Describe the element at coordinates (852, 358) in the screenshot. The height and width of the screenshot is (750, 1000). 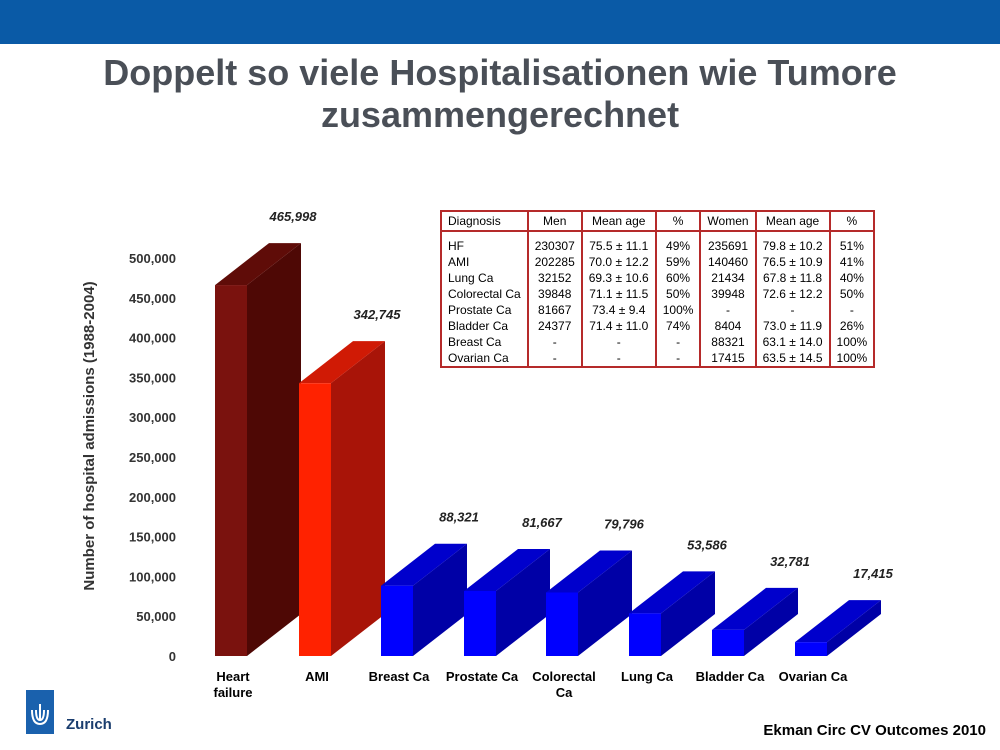
I see `cell-women-percent: 100%` at that location.